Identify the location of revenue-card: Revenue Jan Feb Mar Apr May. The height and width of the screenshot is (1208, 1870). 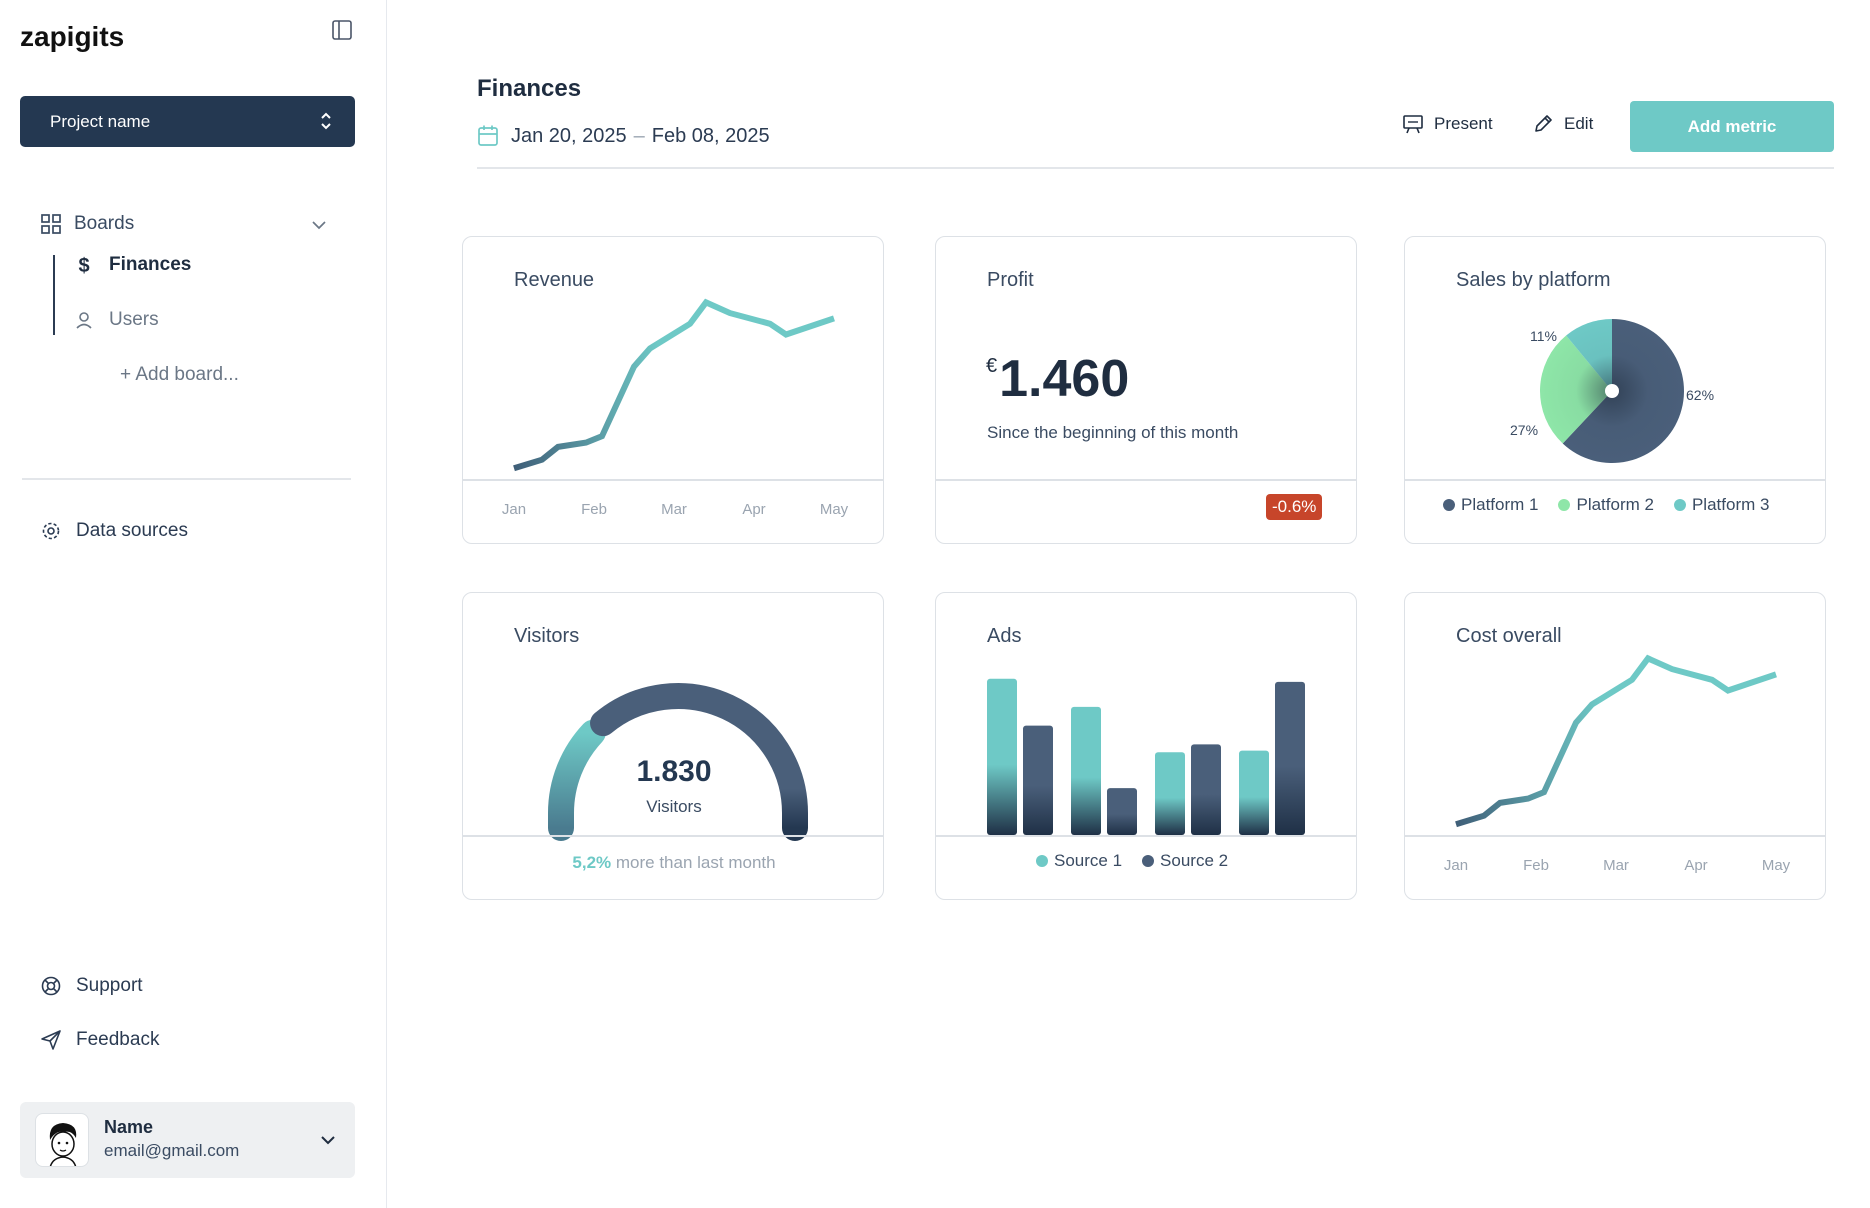
(673, 390).